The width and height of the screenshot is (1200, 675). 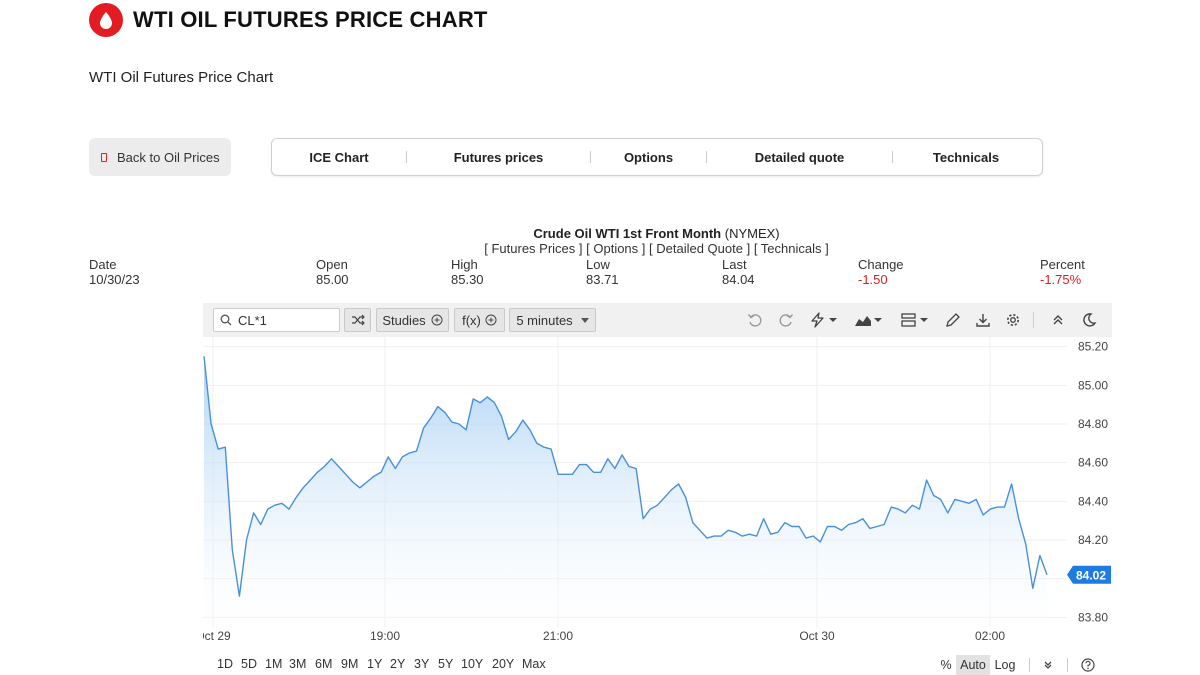 What do you see at coordinates (498, 157) in the screenshot?
I see `tab-futures-prices: Futures prices` at bounding box center [498, 157].